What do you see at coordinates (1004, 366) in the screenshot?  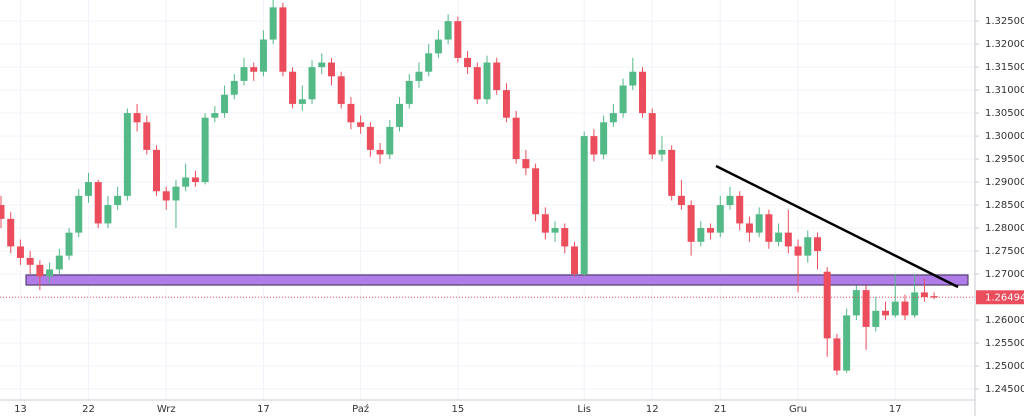 I see `y-tick-label: 1.25000` at bounding box center [1004, 366].